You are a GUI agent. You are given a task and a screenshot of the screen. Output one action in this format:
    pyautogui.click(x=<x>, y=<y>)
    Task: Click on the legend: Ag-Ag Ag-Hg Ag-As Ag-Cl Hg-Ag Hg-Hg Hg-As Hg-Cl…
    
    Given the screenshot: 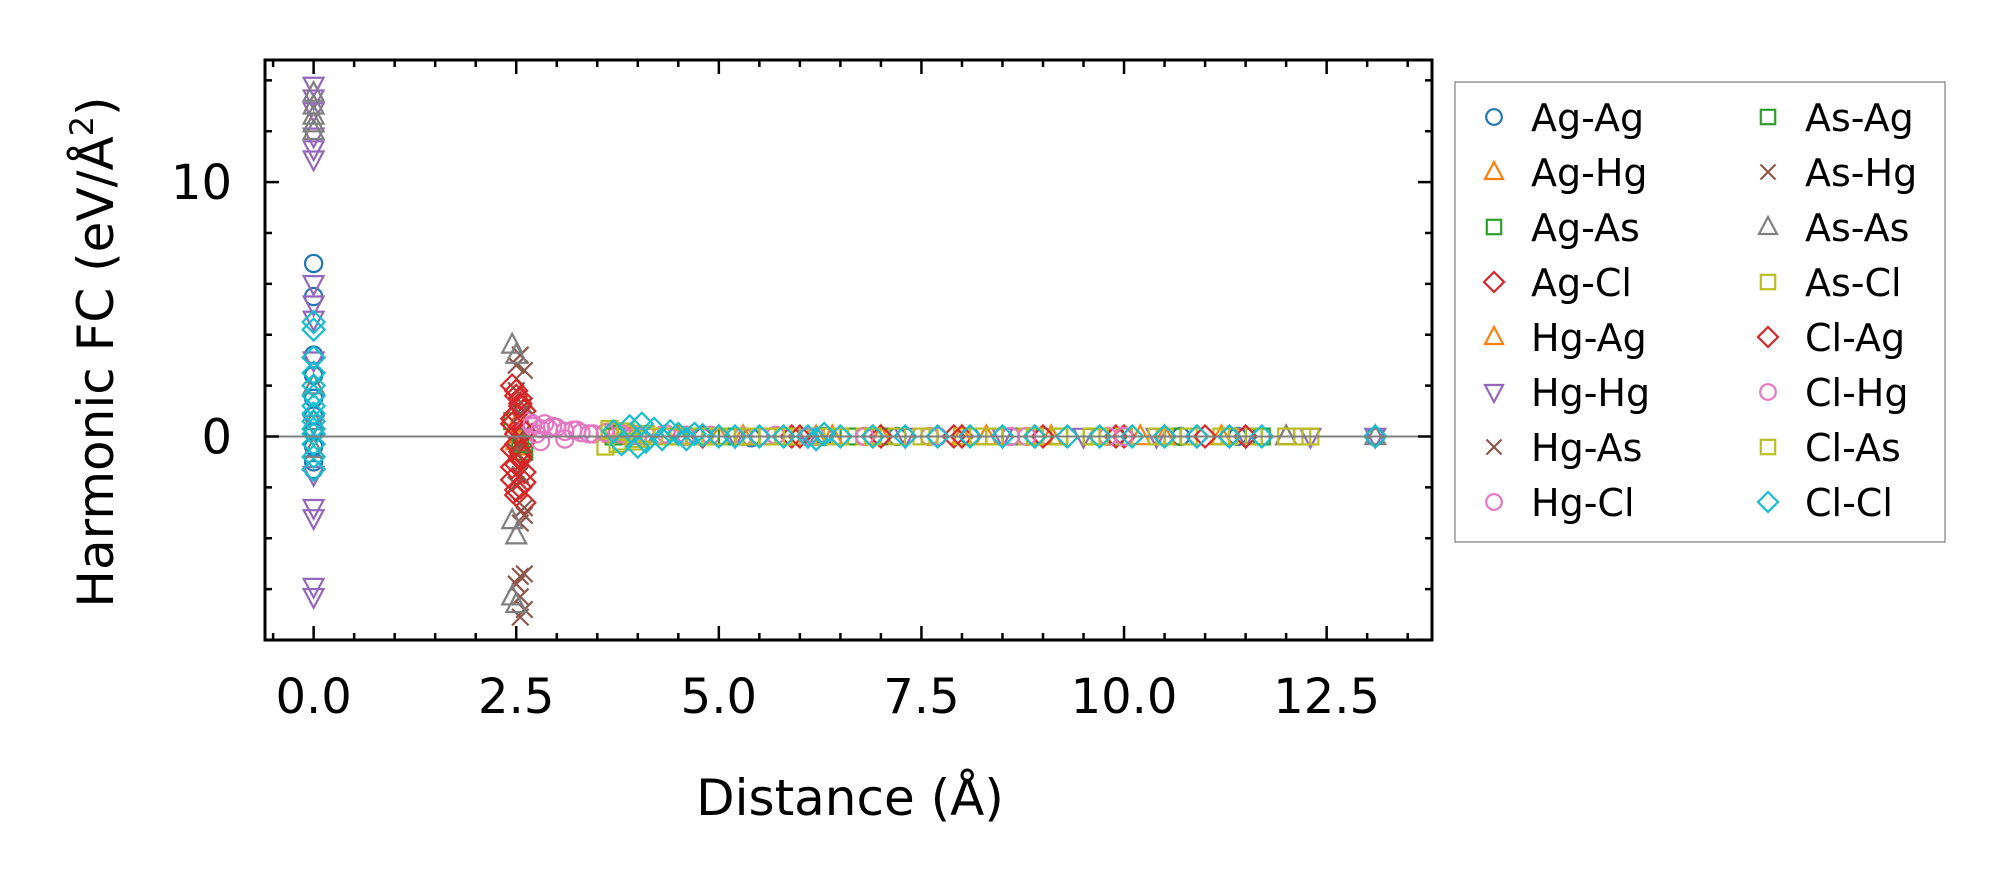 What is the action you would take?
    pyautogui.click(x=1700, y=312)
    